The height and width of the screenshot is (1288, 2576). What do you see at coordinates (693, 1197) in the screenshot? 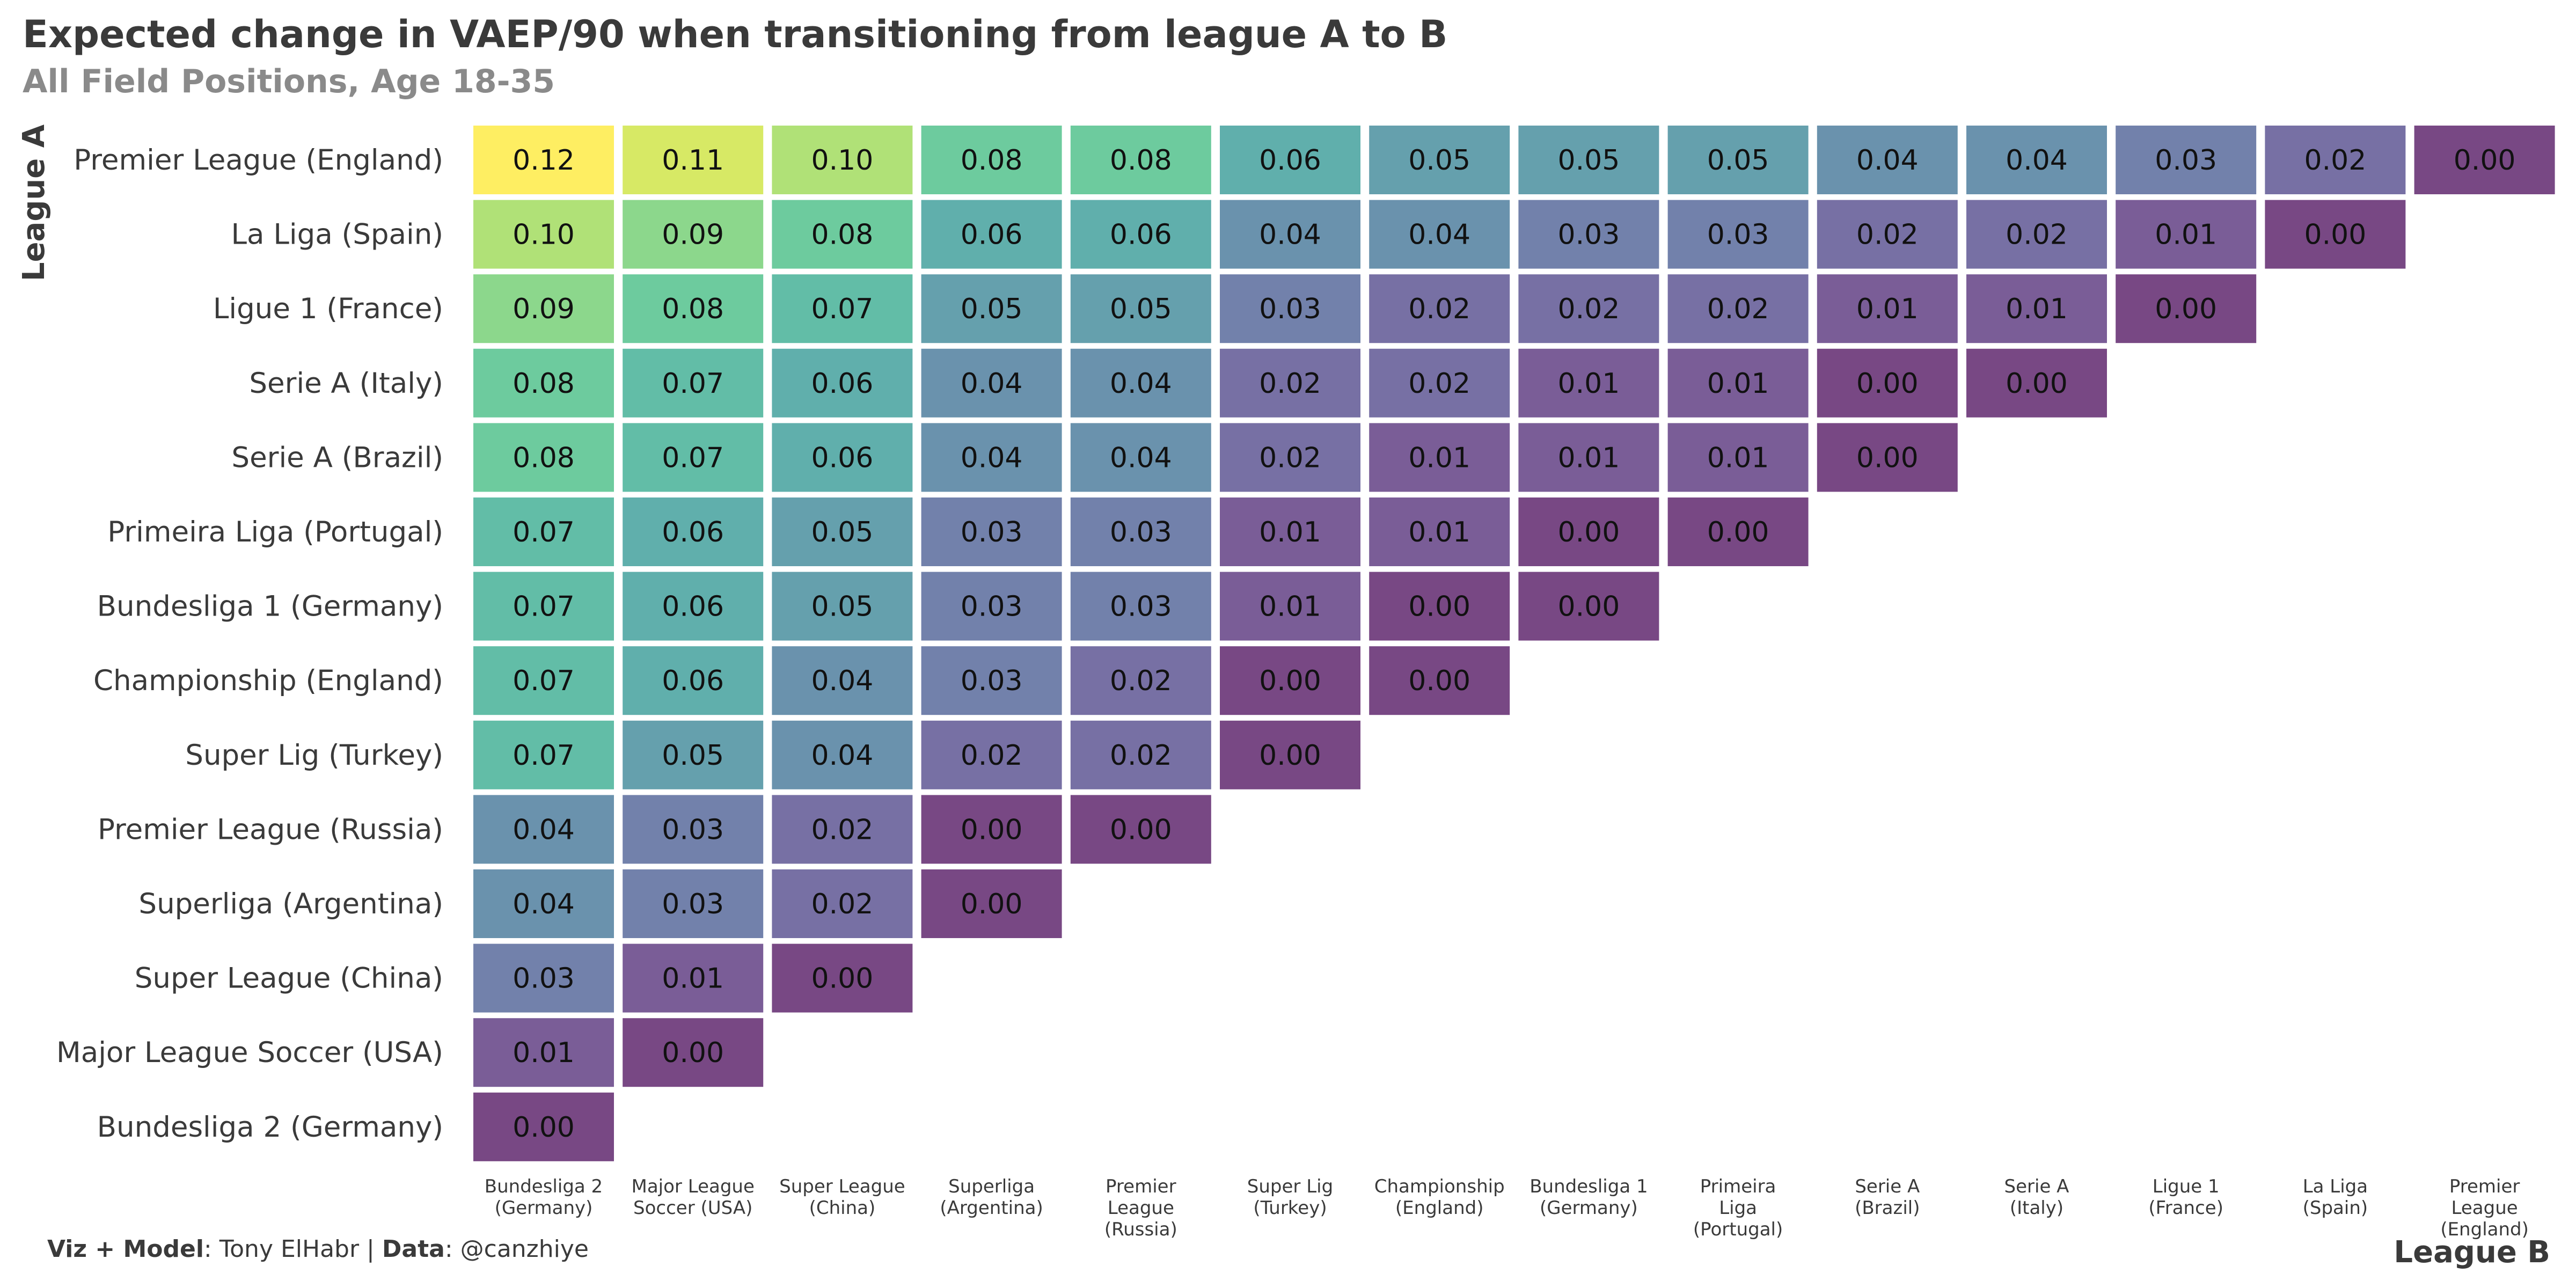
I see `x-tick-label: Major League Soccer (USA)` at bounding box center [693, 1197].